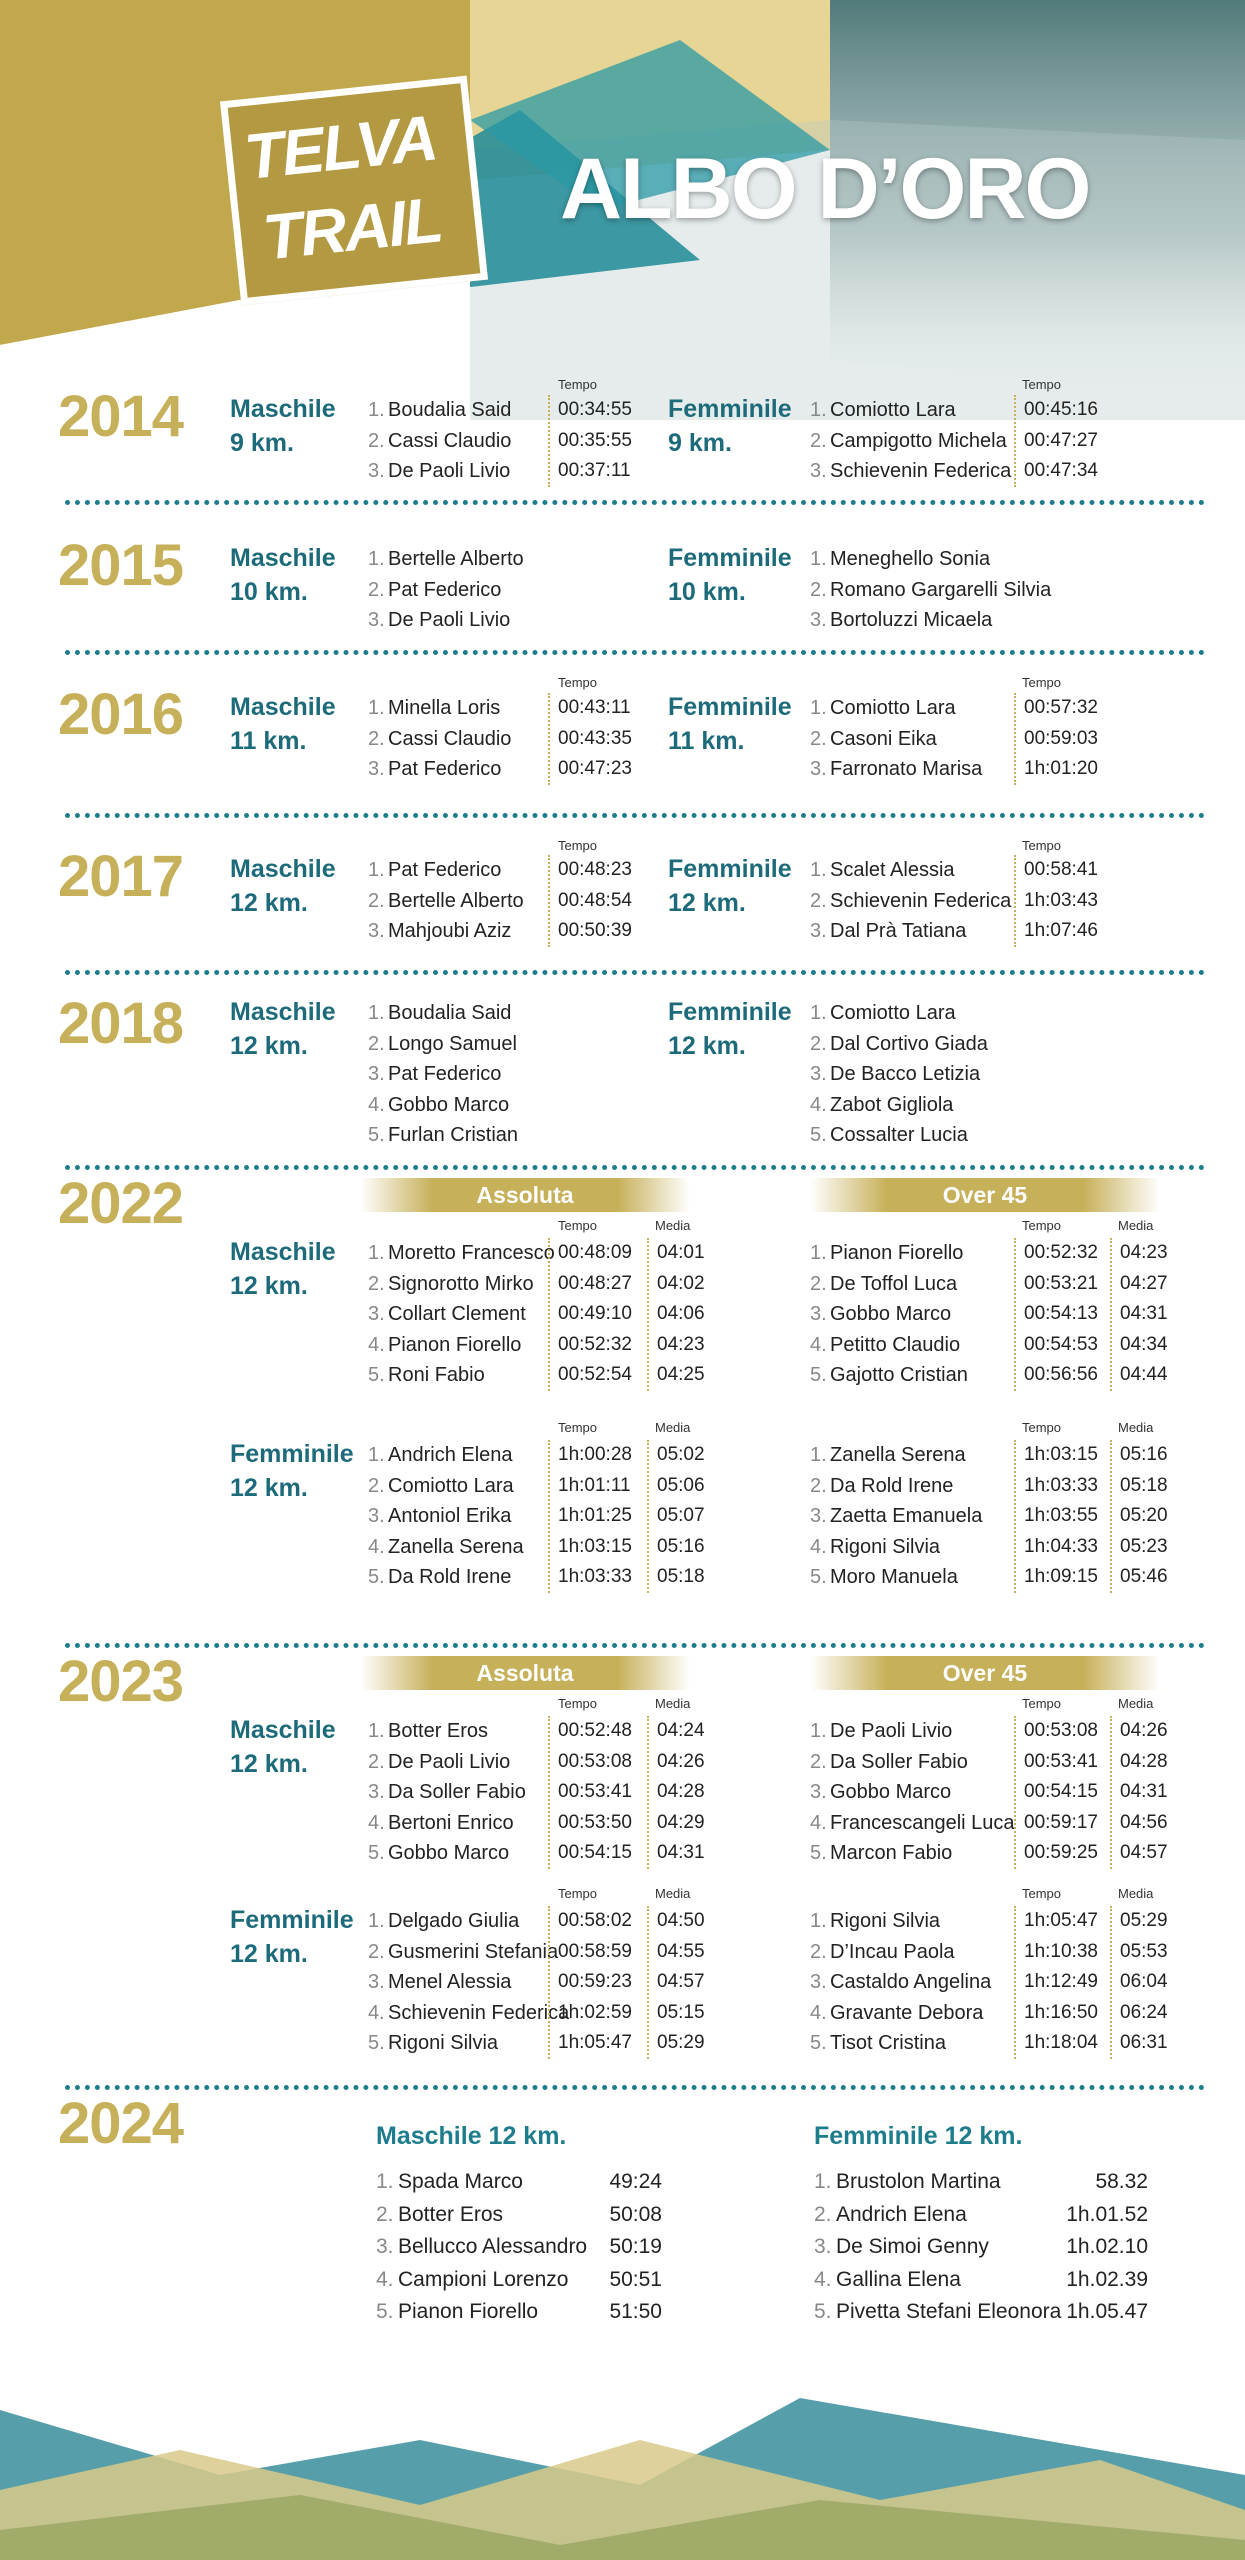  Describe the element at coordinates (635, 2246) in the screenshot. I see `time-cell: 50:19` at that location.